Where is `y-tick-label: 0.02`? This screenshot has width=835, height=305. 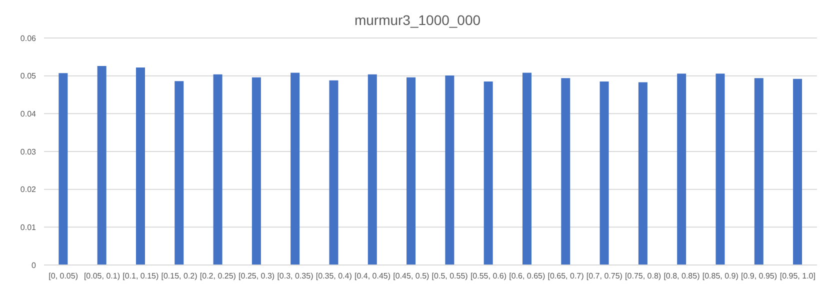 y-tick-label: 0.02 is located at coordinates (28, 189).